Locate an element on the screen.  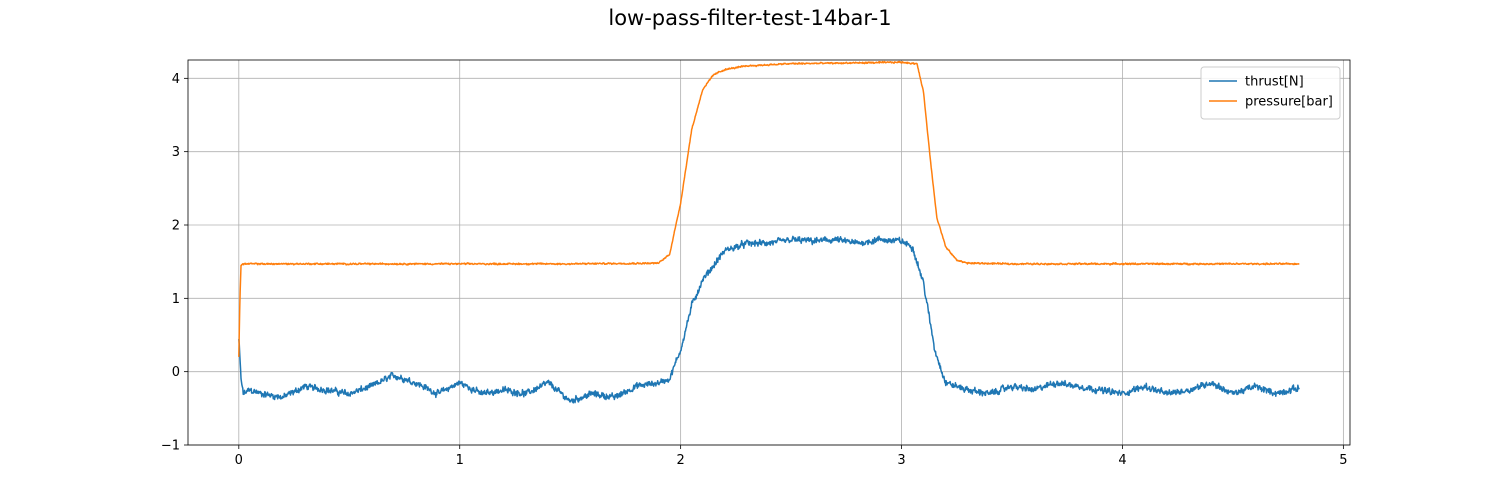
y-tick-label: 0 is located at coordinates (176, 372).